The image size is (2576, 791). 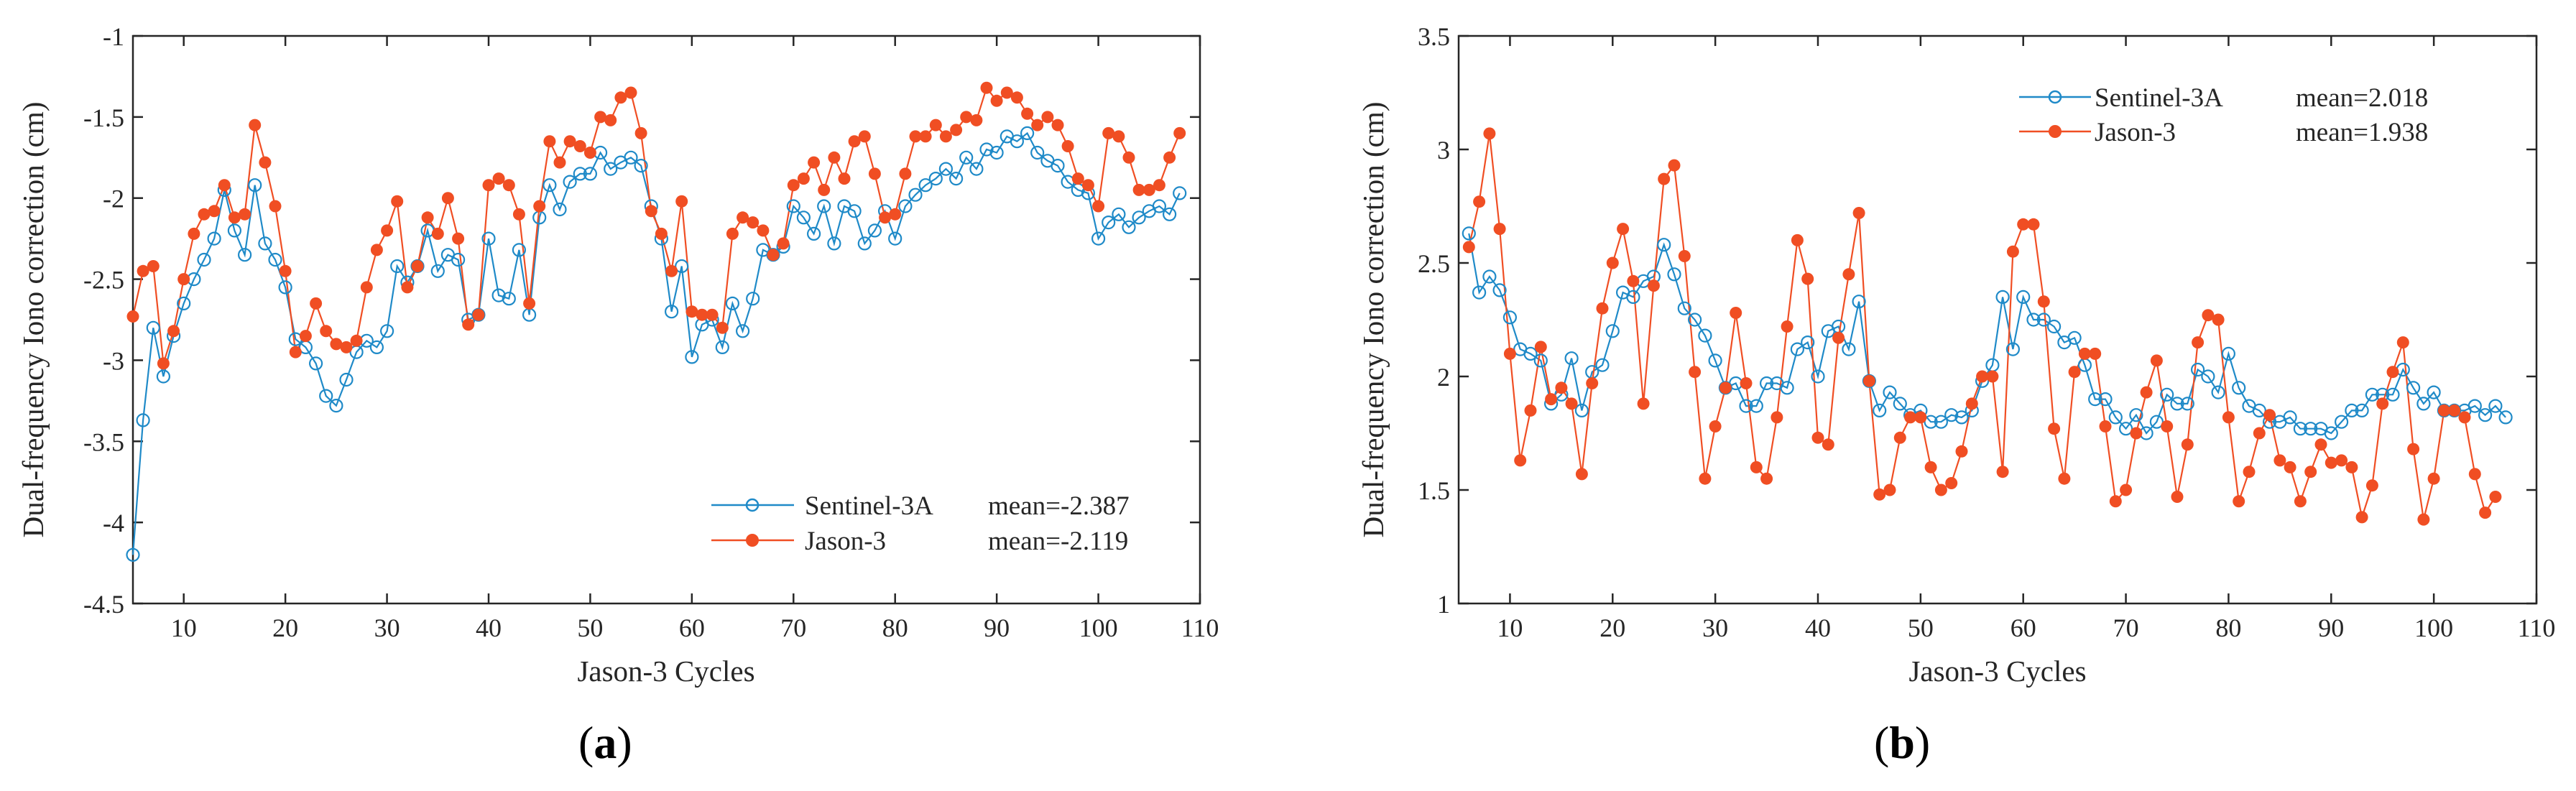 I want to click on y-tick-label: -3, so click(x=114, y=360).